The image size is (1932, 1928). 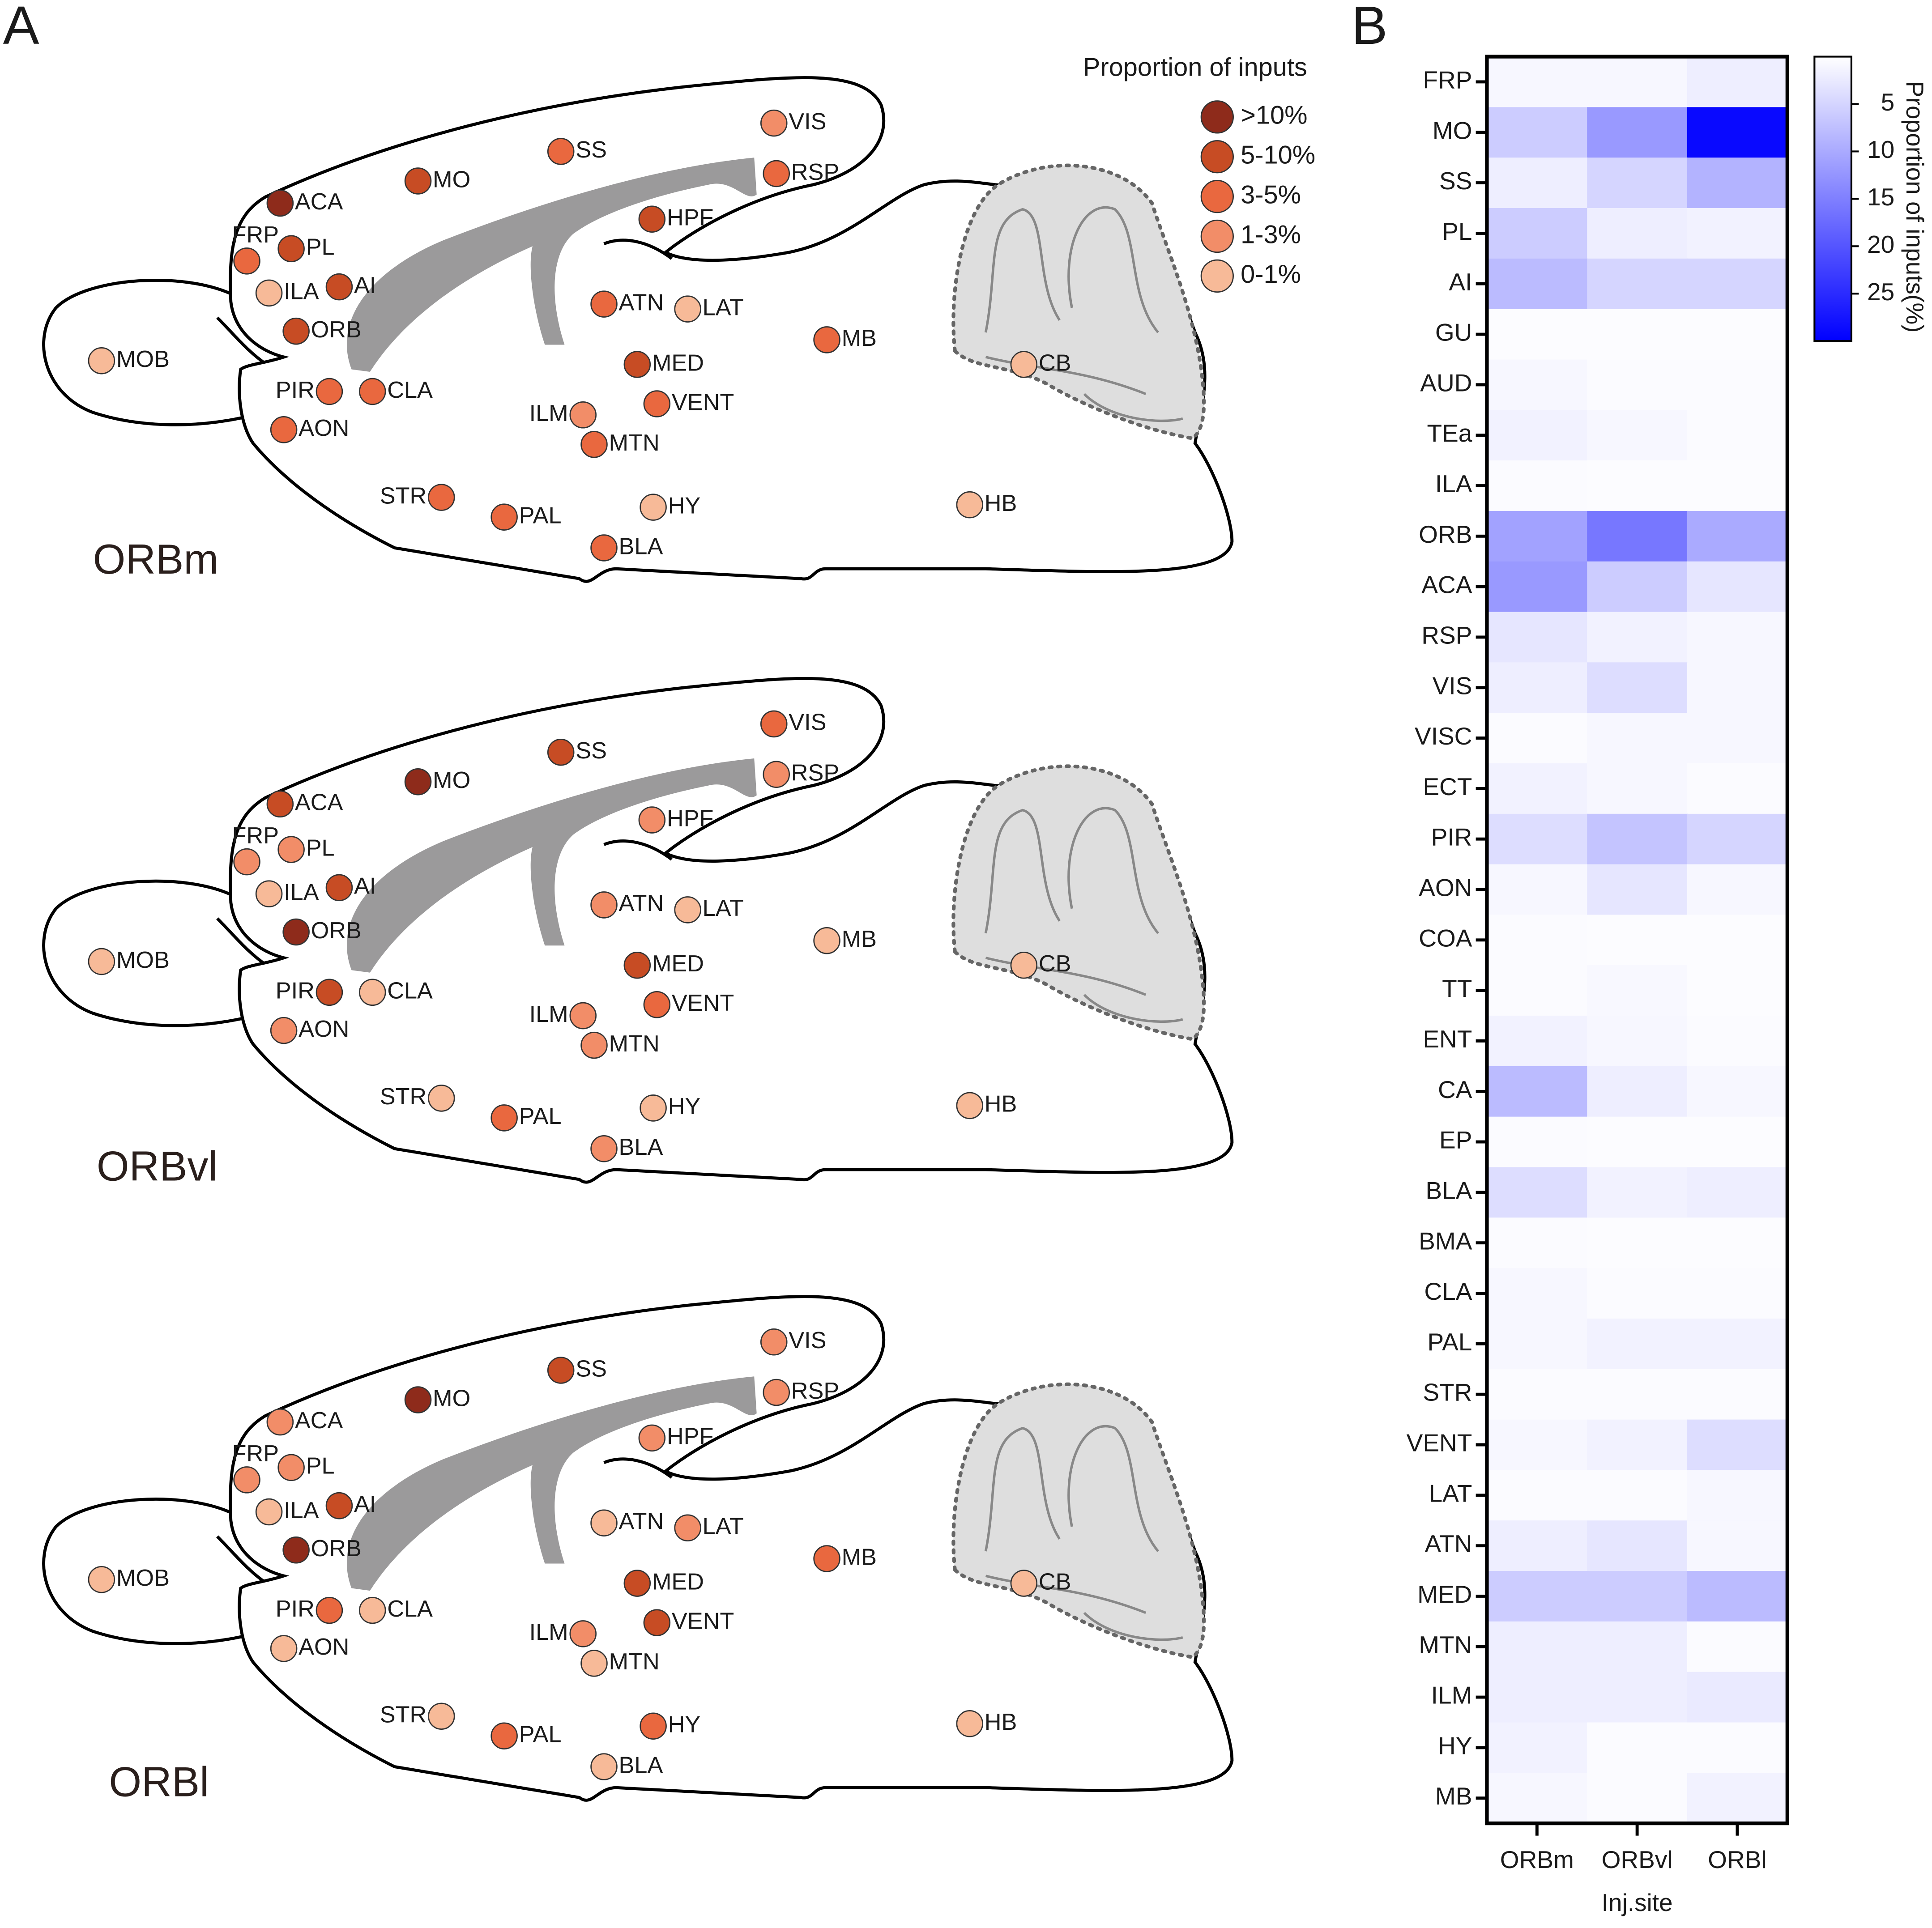 What do you see at coordinates (1452, 130) in the screenshot?
I see `y-tick-label: MO` at bounding box center [1452, 130].